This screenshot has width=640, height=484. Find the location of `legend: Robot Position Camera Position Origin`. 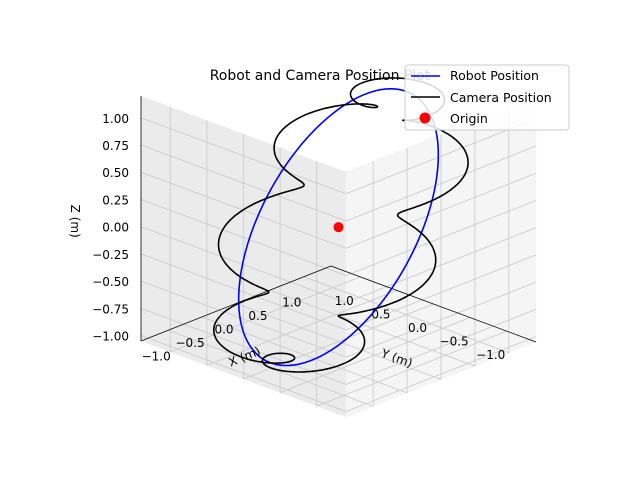

legend: Robot Position Camera Position Origin is located at coordinates (487, 97).